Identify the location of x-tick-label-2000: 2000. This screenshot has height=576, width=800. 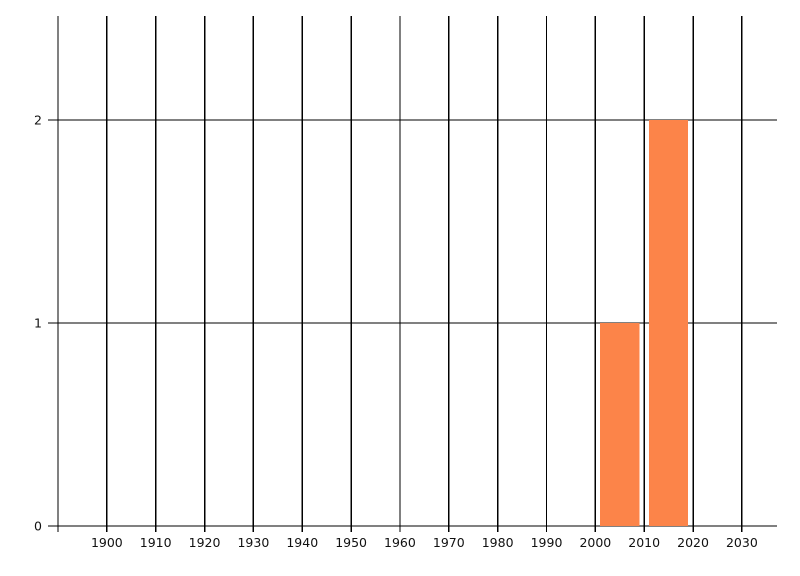
(595, 542).